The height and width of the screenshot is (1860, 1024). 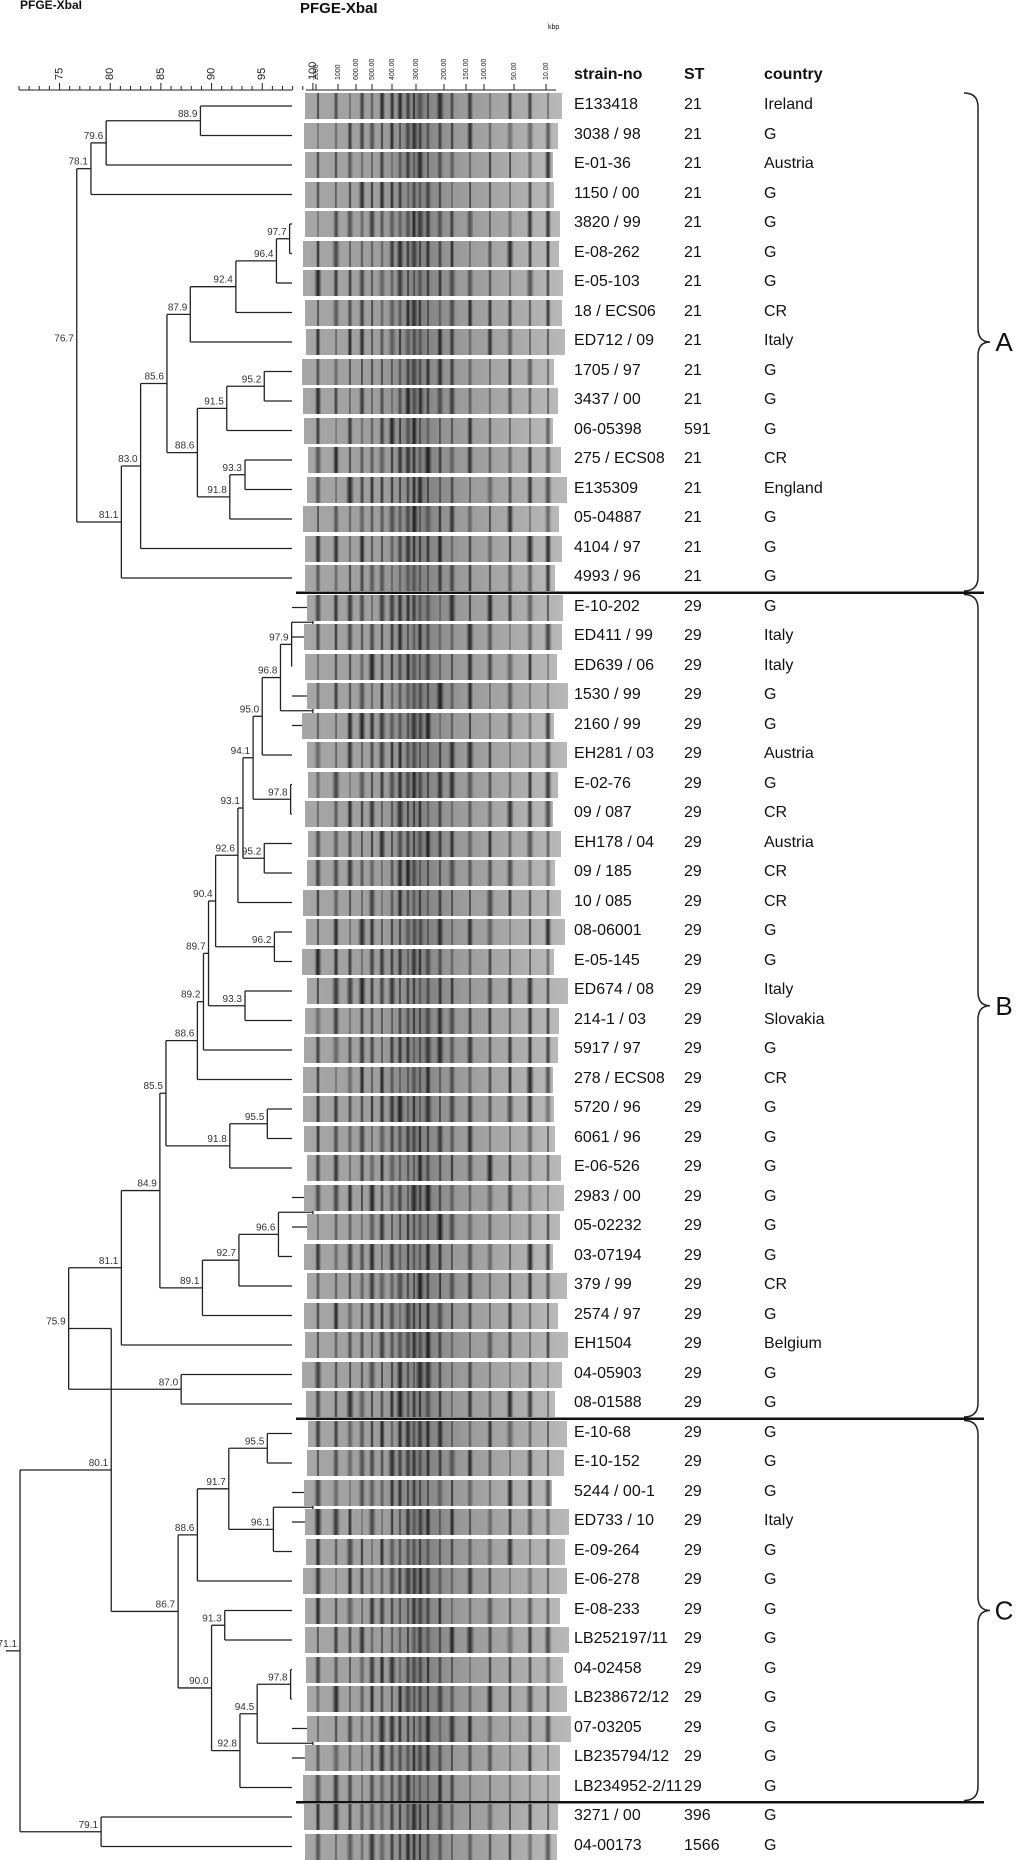 What do you see at coordinates (216, 1482) in the screenshot?
I see `node-similarity-label: 91.7` at bounding box center [216, 1482].